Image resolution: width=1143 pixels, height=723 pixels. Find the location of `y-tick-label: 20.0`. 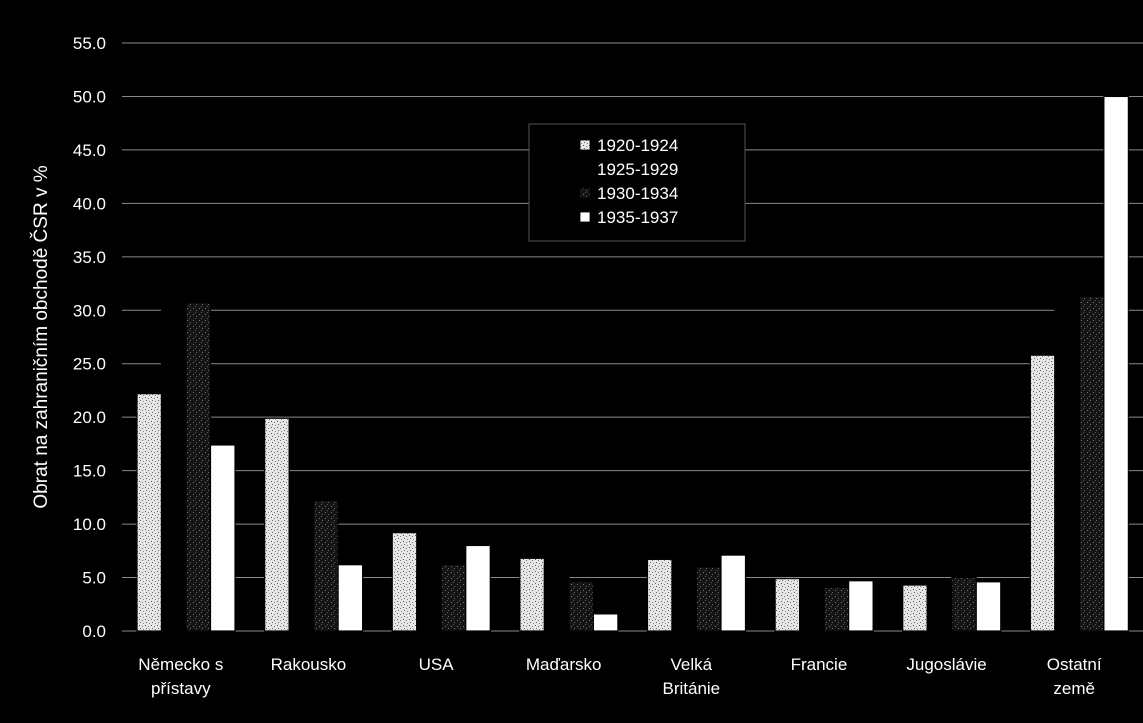

y-tick-label: 20.0 is located at coordinates (89, 417).